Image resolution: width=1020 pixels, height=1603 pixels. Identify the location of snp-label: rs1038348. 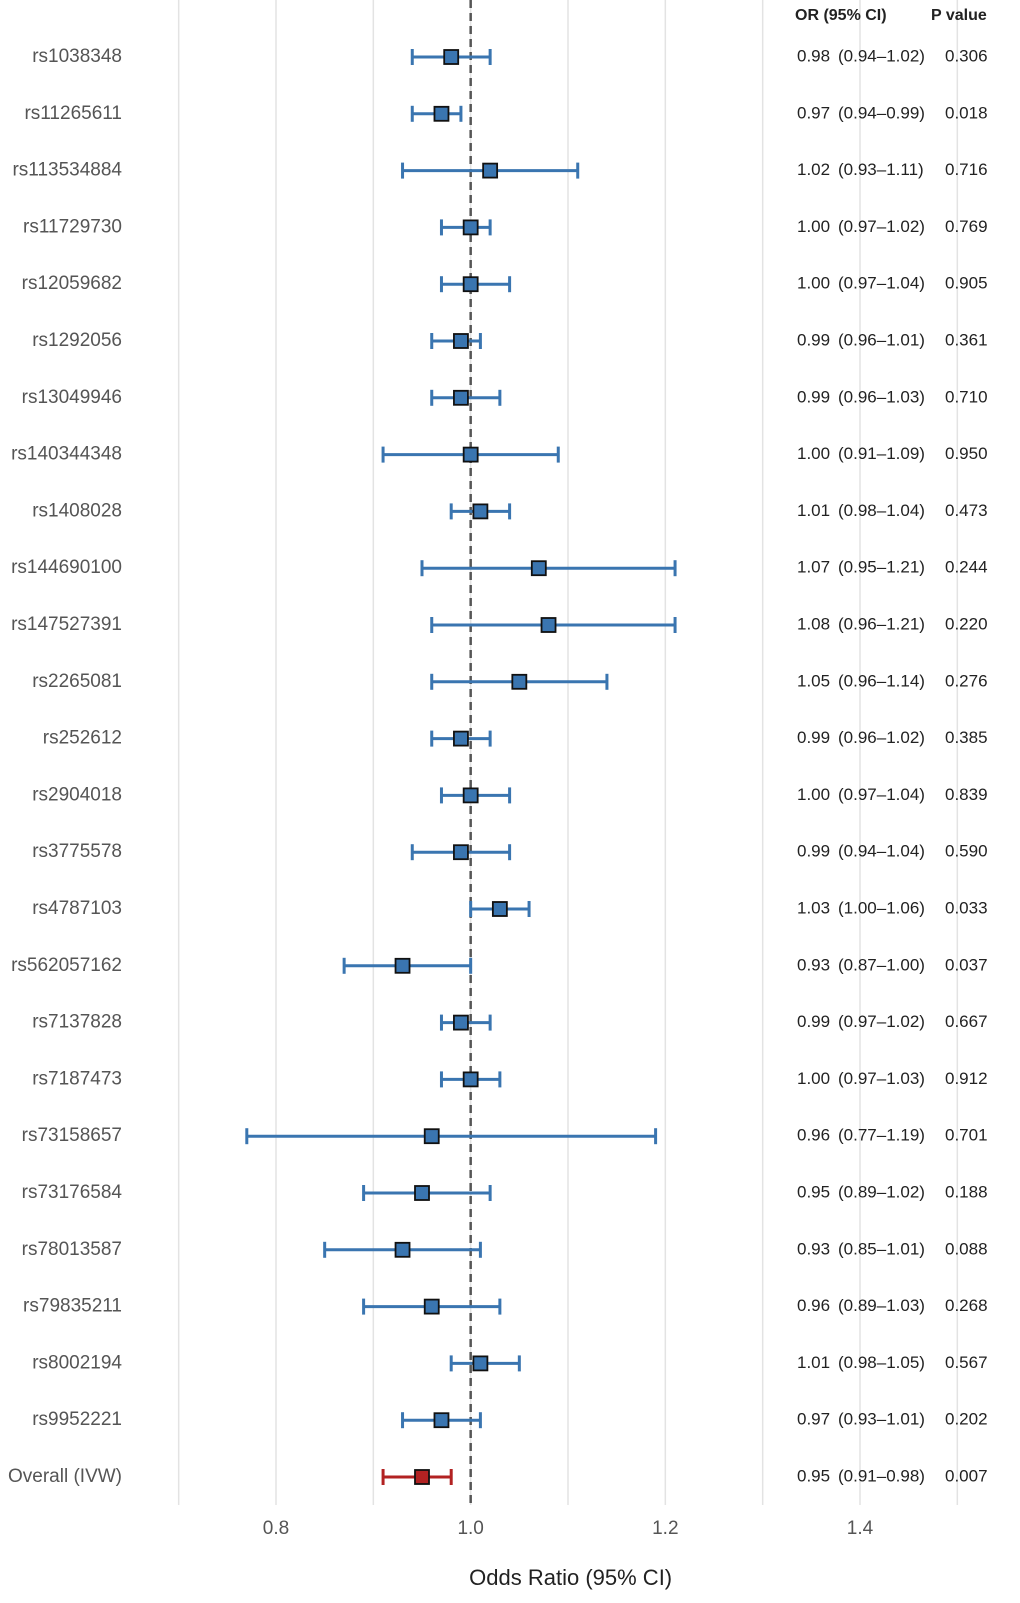
(77, 56).